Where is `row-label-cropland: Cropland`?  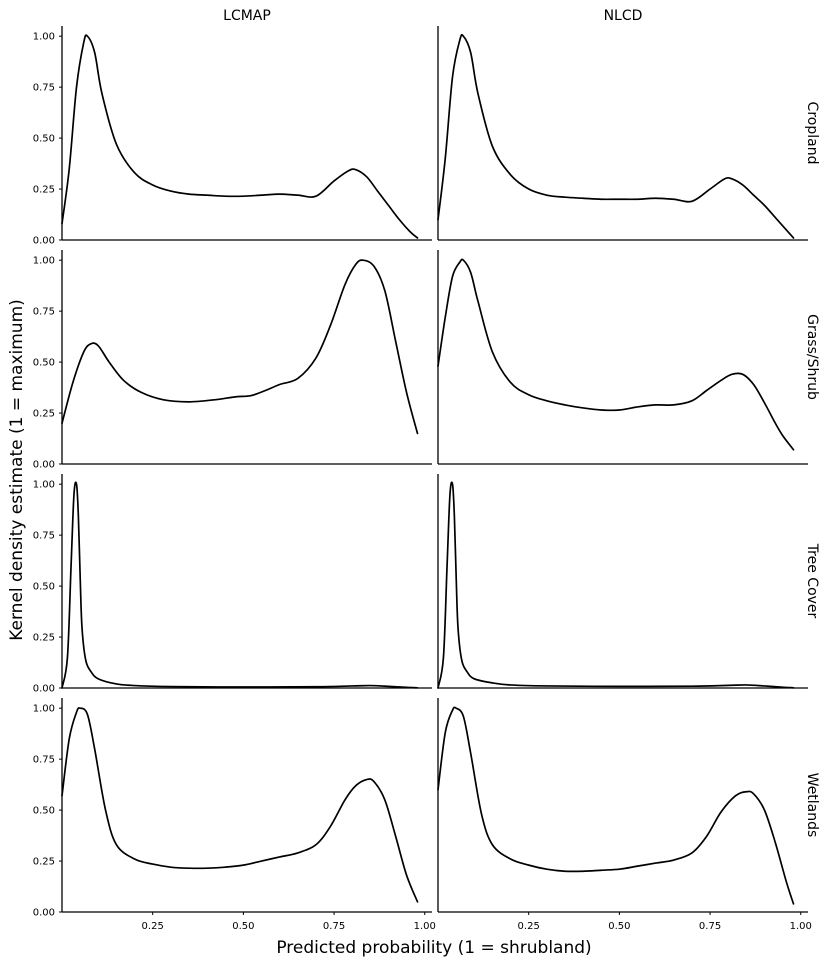
row-label-cropland: Cropland is located at coordinates (812, 133).